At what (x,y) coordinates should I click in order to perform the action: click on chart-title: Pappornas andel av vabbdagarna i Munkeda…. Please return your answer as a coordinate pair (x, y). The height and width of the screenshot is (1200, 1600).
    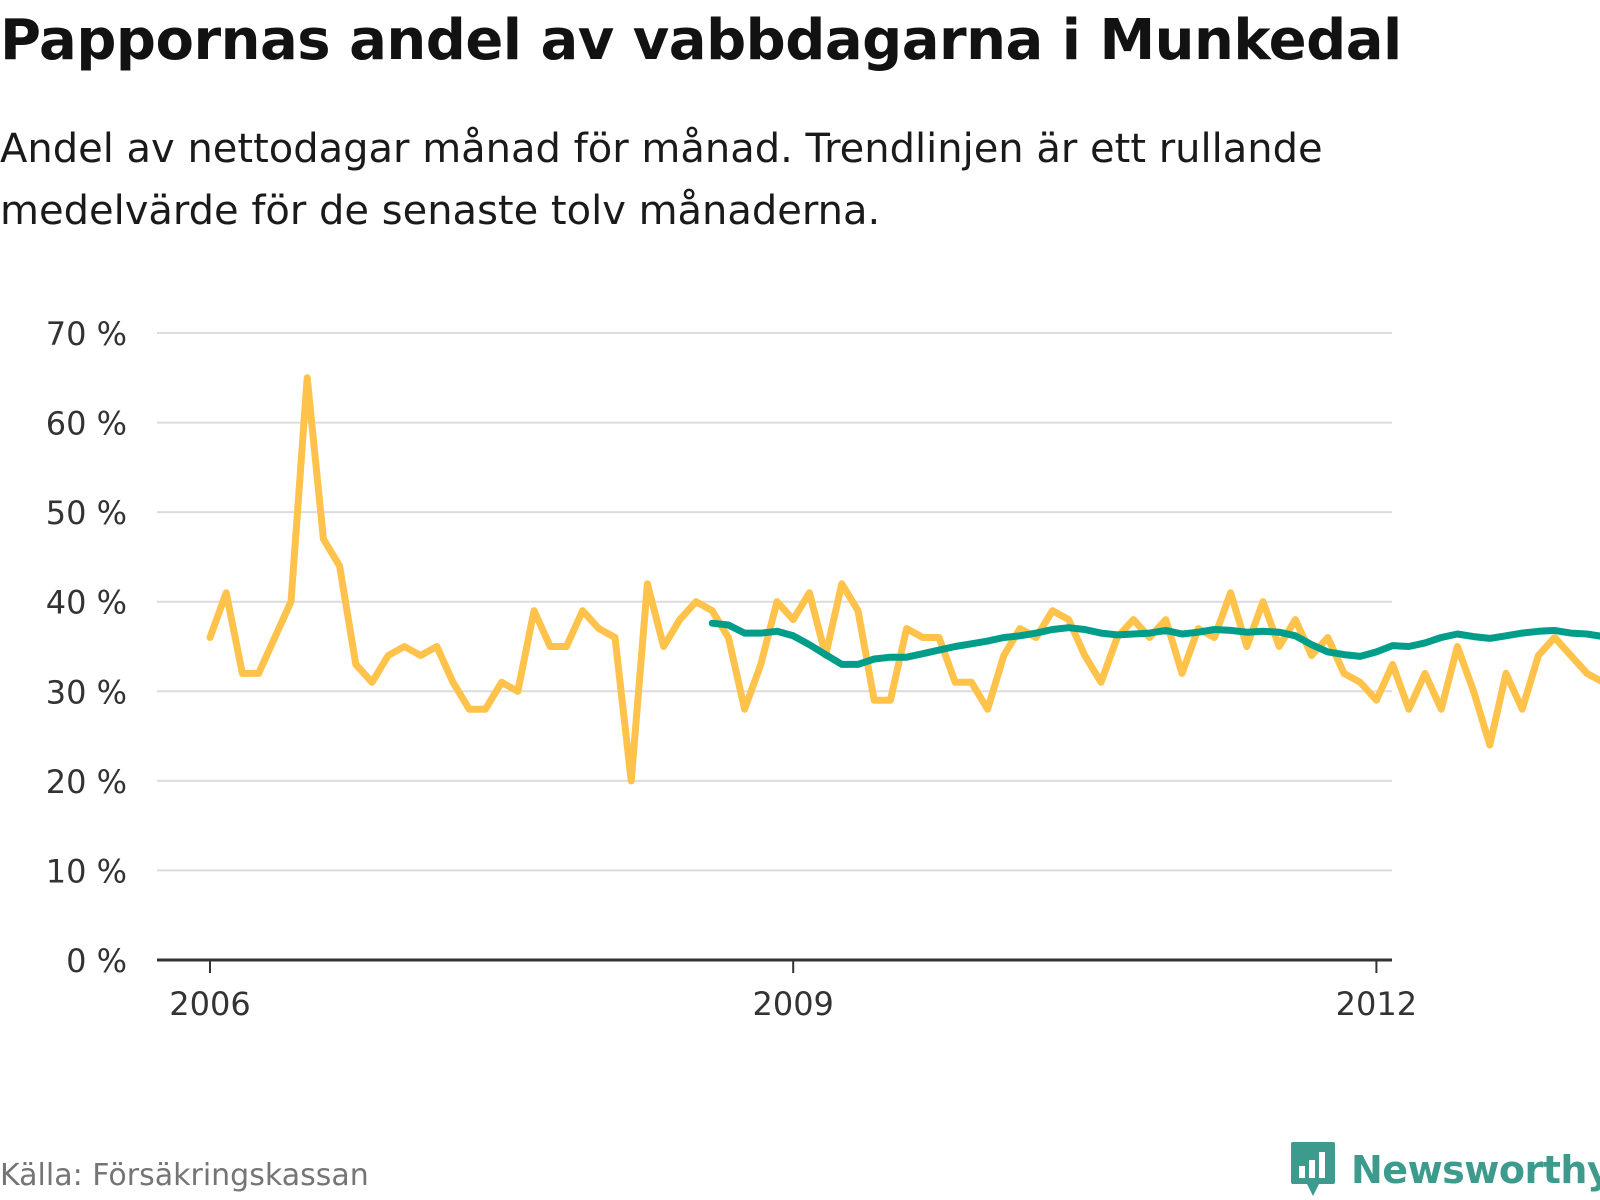
    Looking at the image, I should click on (701, 40).